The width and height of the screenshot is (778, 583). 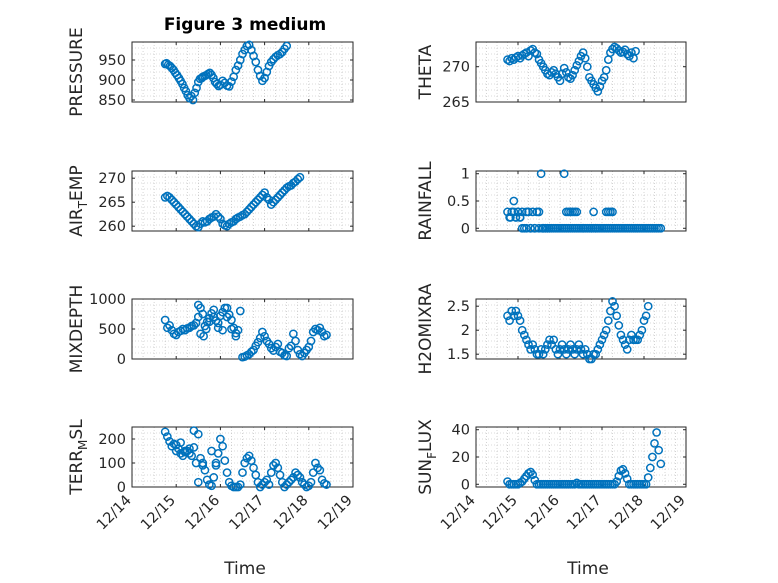 I want to click on rainfall-ytick-label: 0.5, so click(x=458, y=202).